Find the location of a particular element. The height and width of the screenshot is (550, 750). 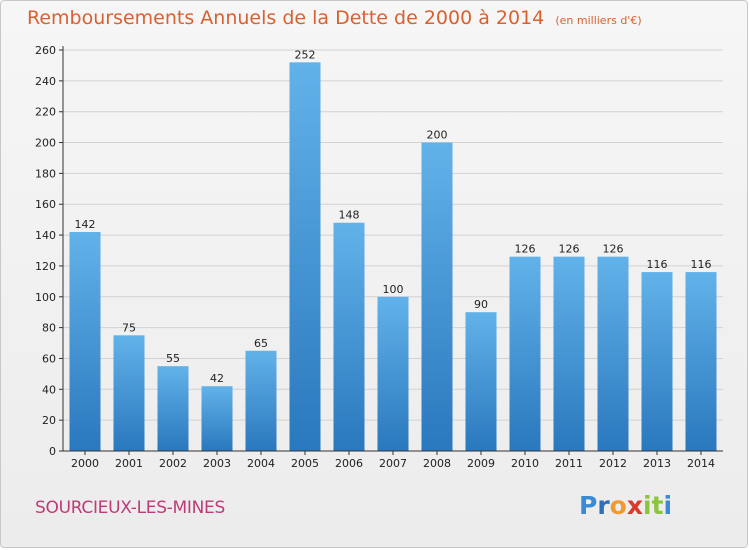

bar-2004 is located at coordinates (261, 400).